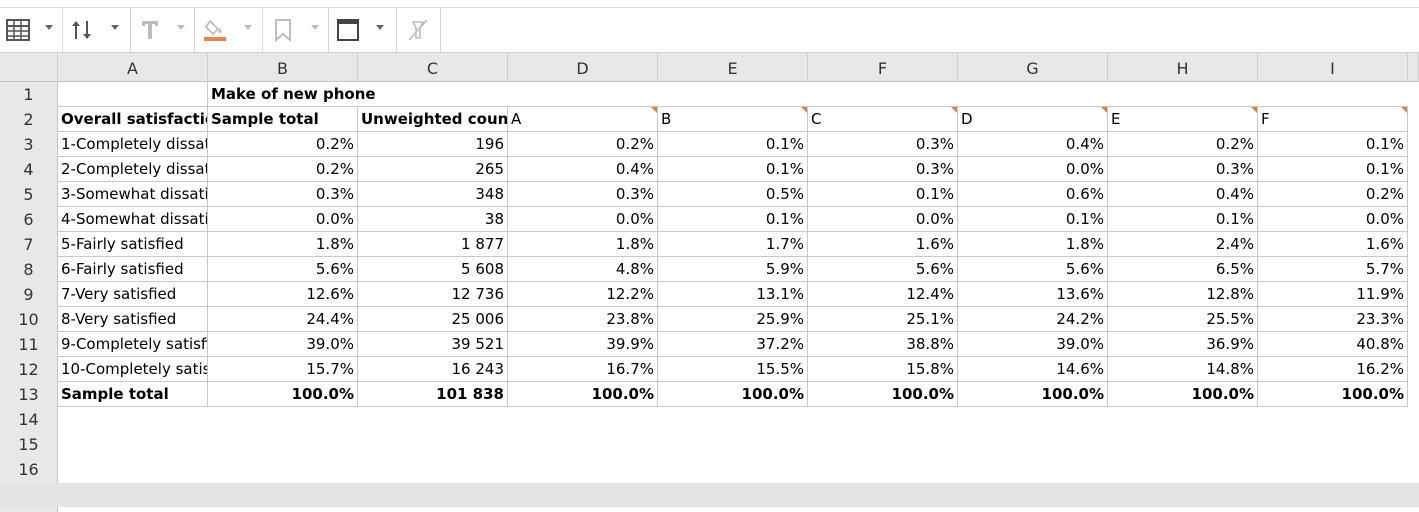 This screenshot has height=512, width=1419. Describe the element at coordinates (29, 369) in the screenshot. I see `row-header-12: 12` at that location.